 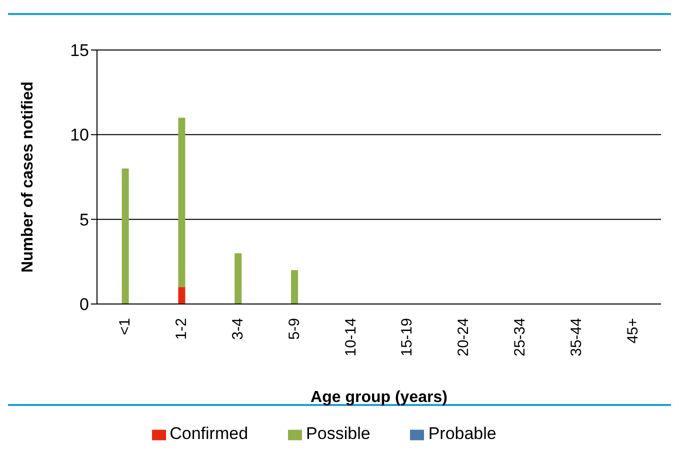 I want to click on y-tick-label: 5, so click(x=84, y=220).